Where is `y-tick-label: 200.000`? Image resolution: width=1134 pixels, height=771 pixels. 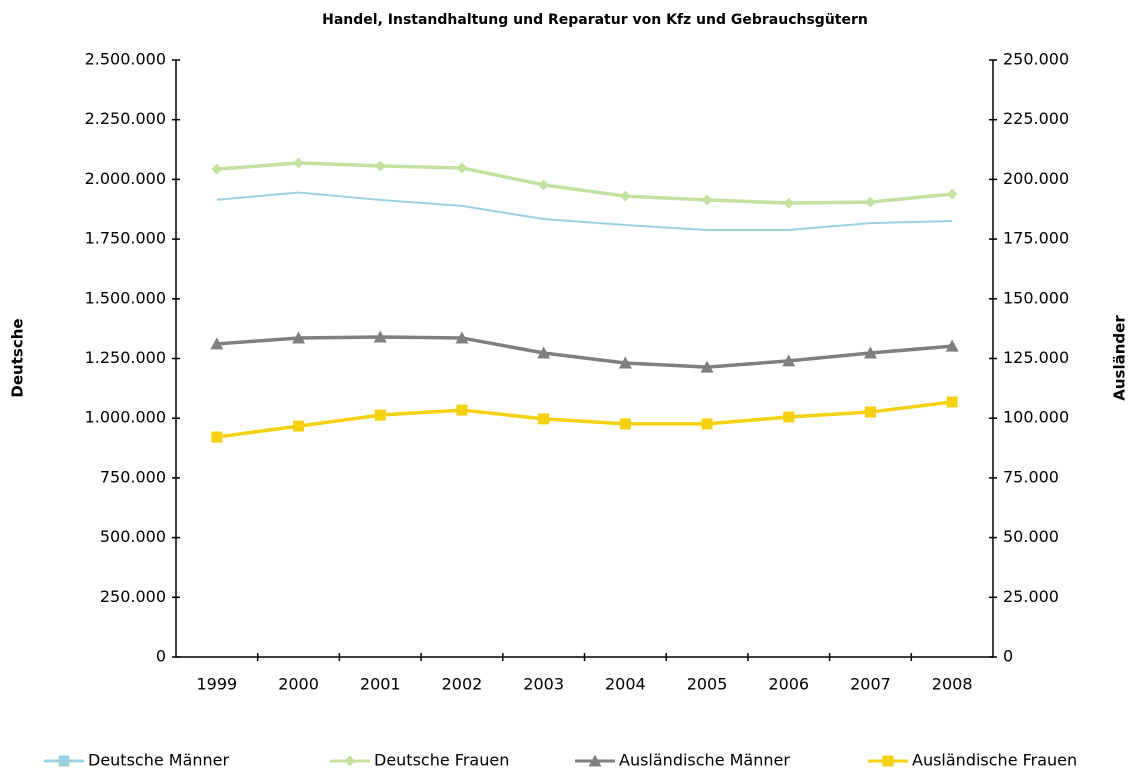
y-tick-label: 200.000 is located at coordinates (1036, 178).